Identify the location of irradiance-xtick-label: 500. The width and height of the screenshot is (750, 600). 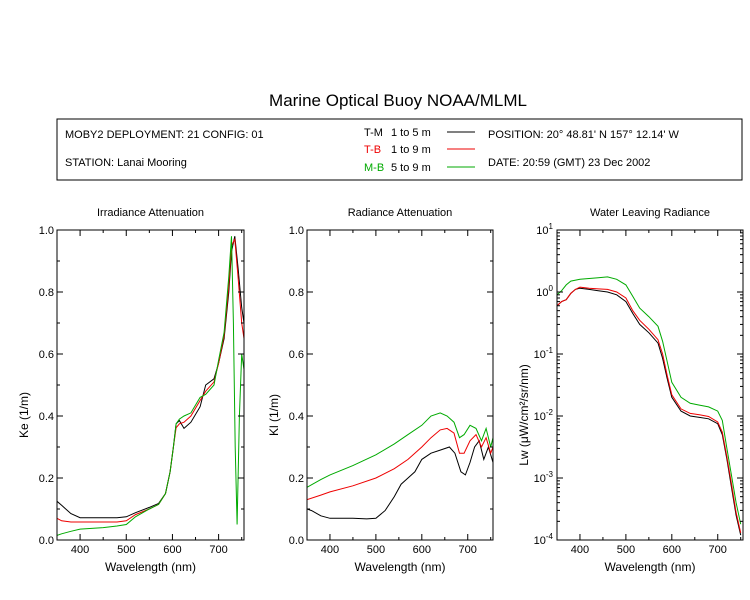
(126, 550).